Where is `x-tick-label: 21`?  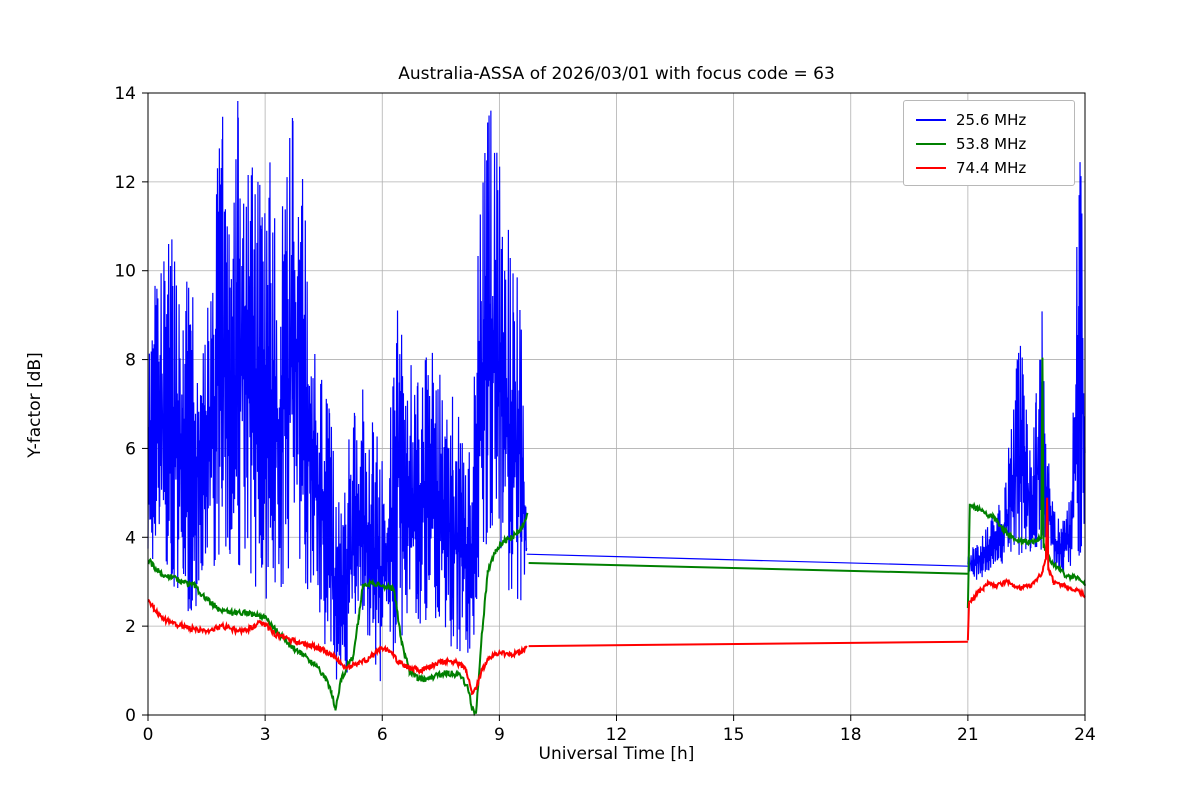
x-tick-label: 21 is located at coordinates (968, 735).